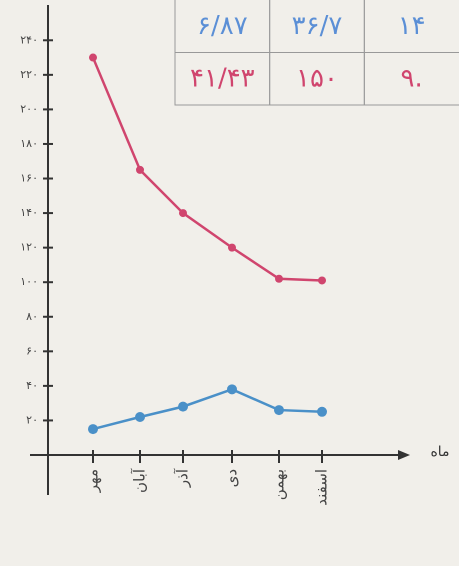  I want to click on table-cell: ۶/۸۷, so click(222, 26).